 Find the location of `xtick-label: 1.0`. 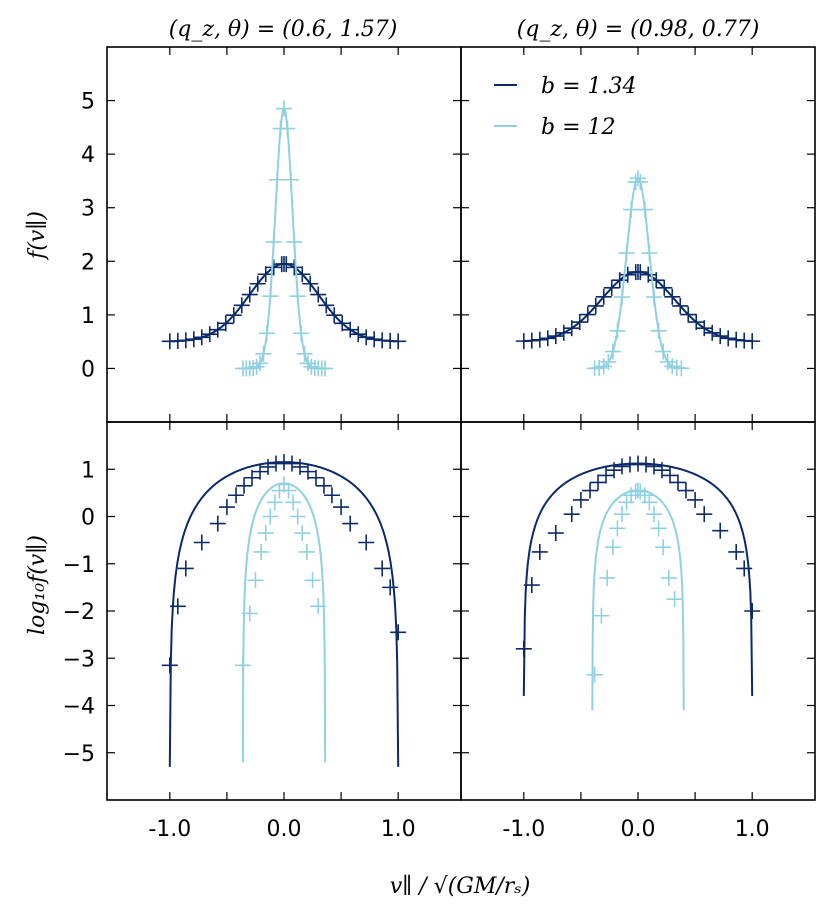

xtick-label: 1.0 is located at coordinates (398, 829).